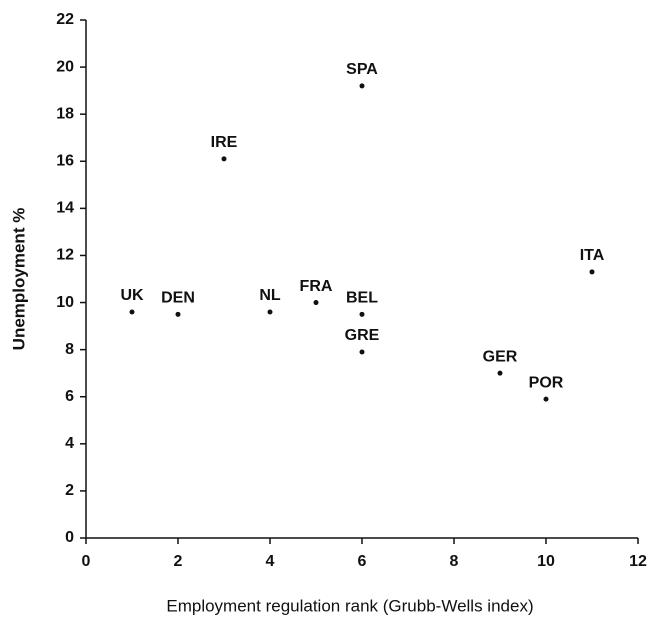 The width and height of the screenshot is (650, 632). What do you see at coordinates (316, 286) in the screenshot?
I see `point-label: FRA` at bounding box center [316, 286].